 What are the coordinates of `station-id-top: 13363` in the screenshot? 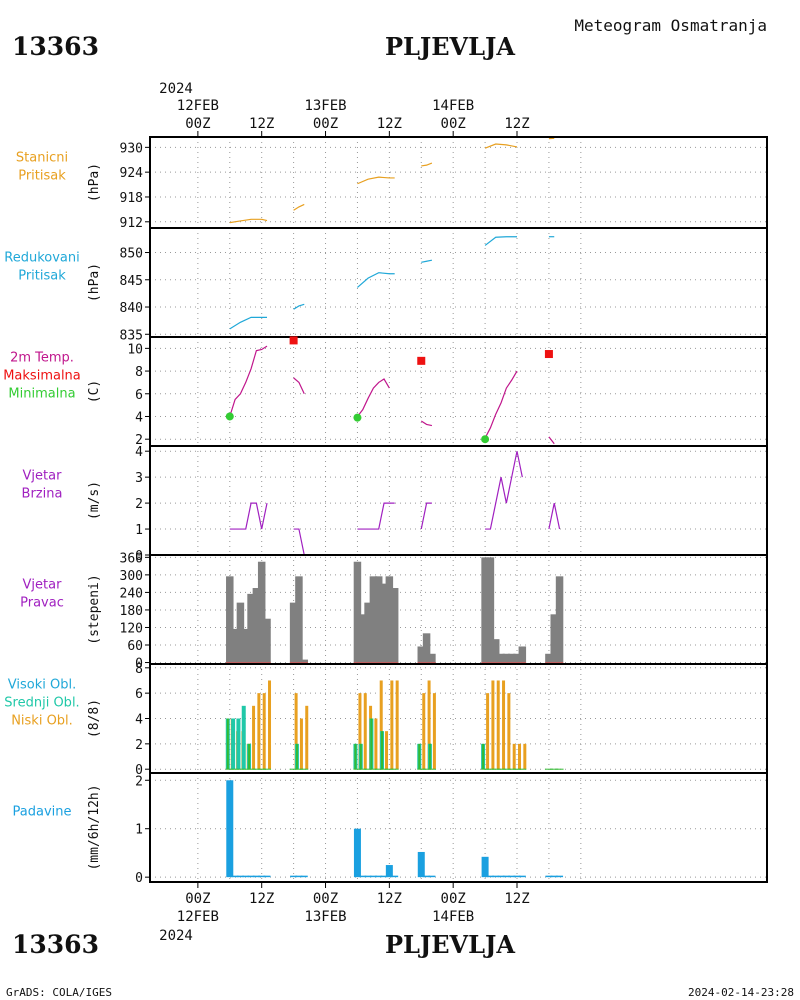 It's located at (55, 46).